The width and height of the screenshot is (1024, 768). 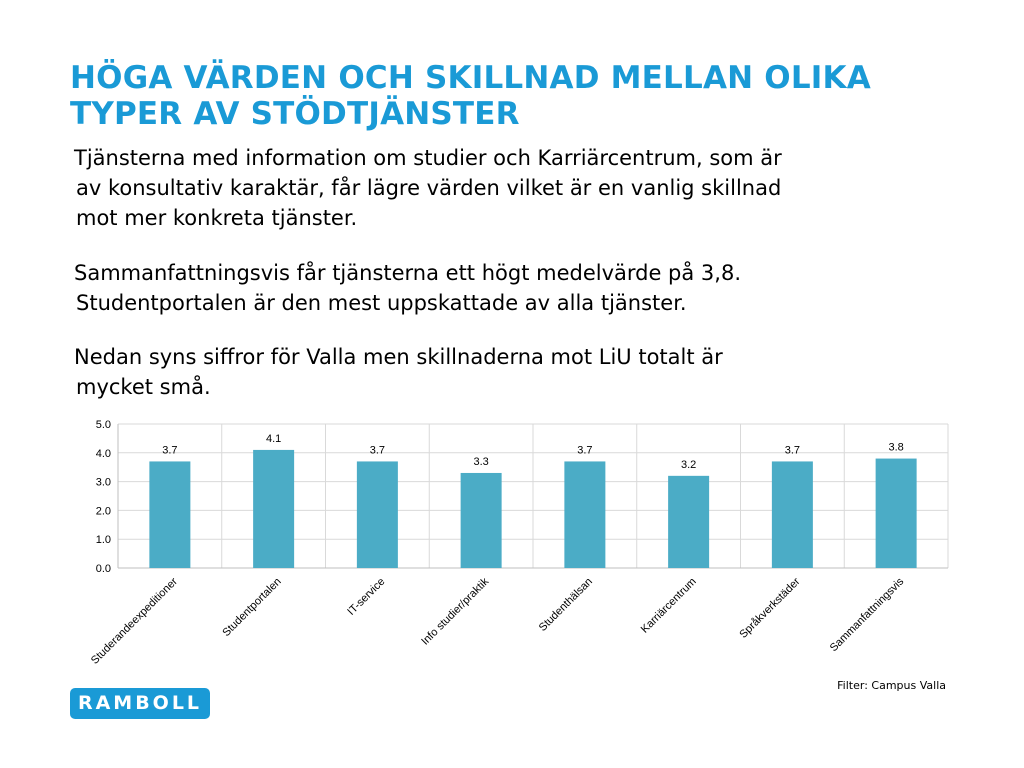 I want to click on y-tick-label: 5.0, so click(x=103, y=425).